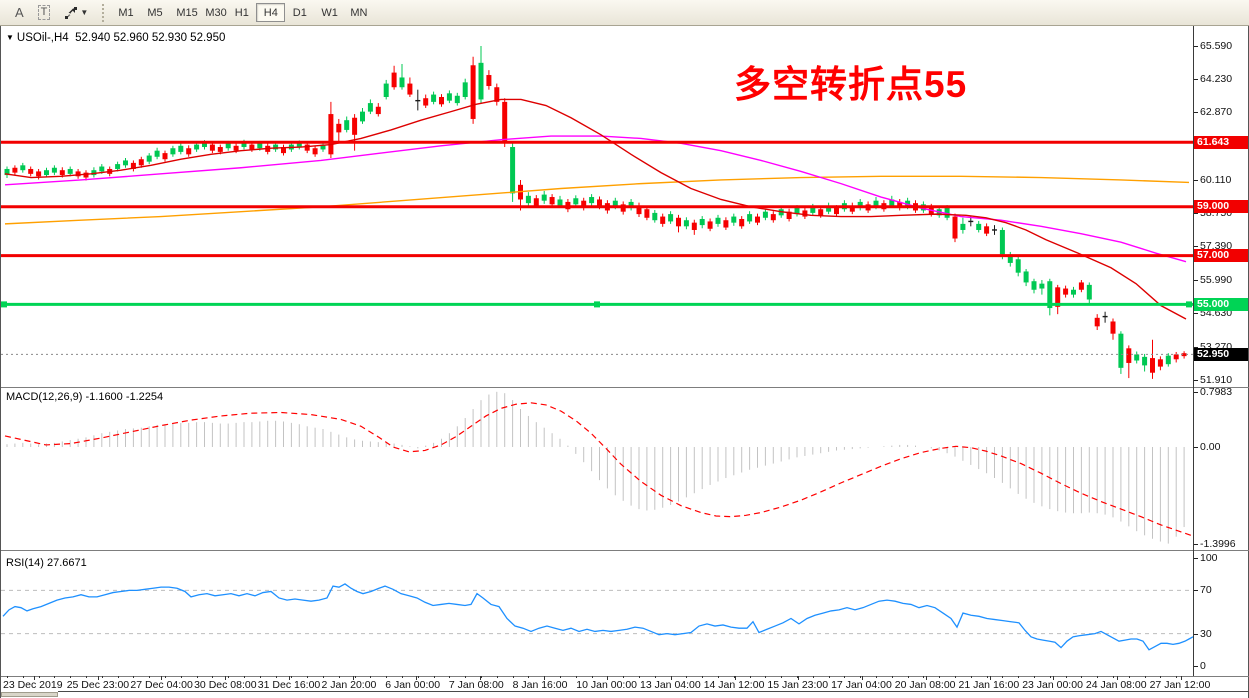 Image resolution: width=1249 pixels, height=698 pixels. What do you see at coordinates (115, 38) in the screenshot?
I see `symbol-header: ▼ USOil-,H4 52.940 52.960 52.930 52.950` at bounding box center [115, 38].